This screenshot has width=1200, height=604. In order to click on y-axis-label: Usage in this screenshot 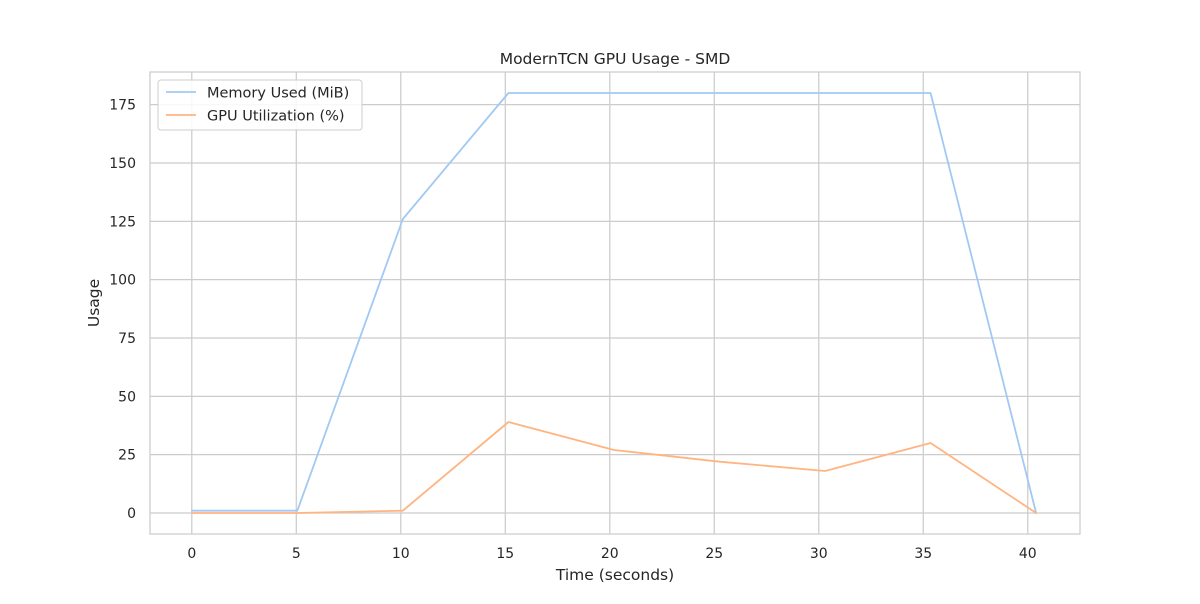, I will do `click(94, 303)`.